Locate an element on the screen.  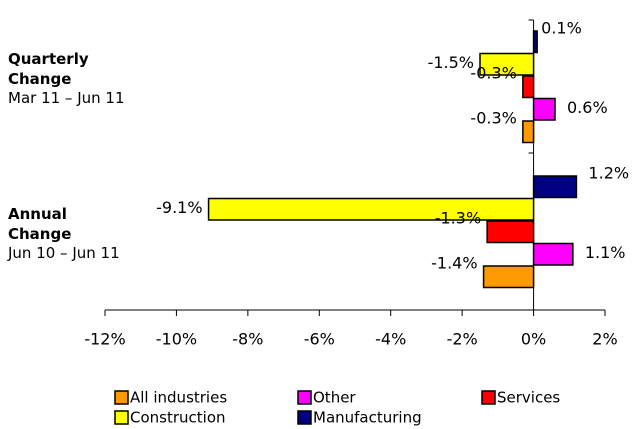
x-tick-label: -2% is located at coordinates (462, 339).